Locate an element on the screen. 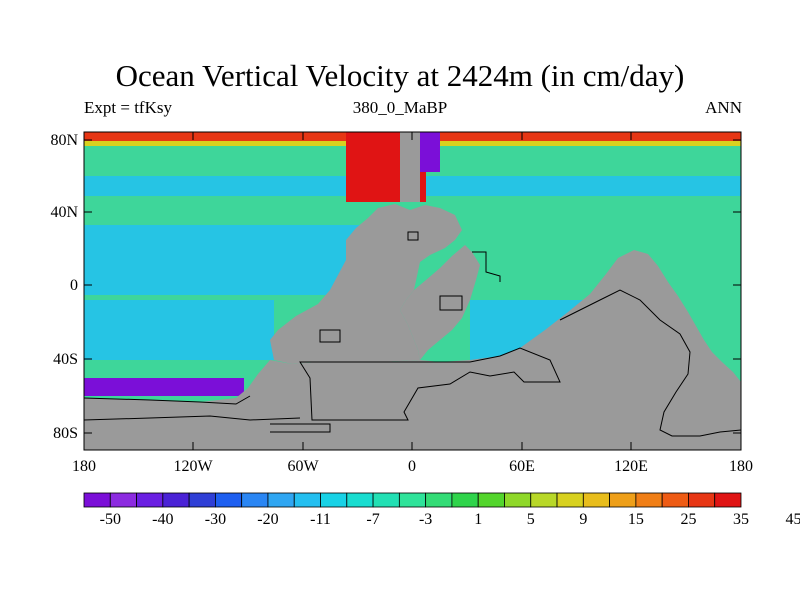 This screenshot has width=800, height=600. cyan-band-south is located at coordinates (179, 330).